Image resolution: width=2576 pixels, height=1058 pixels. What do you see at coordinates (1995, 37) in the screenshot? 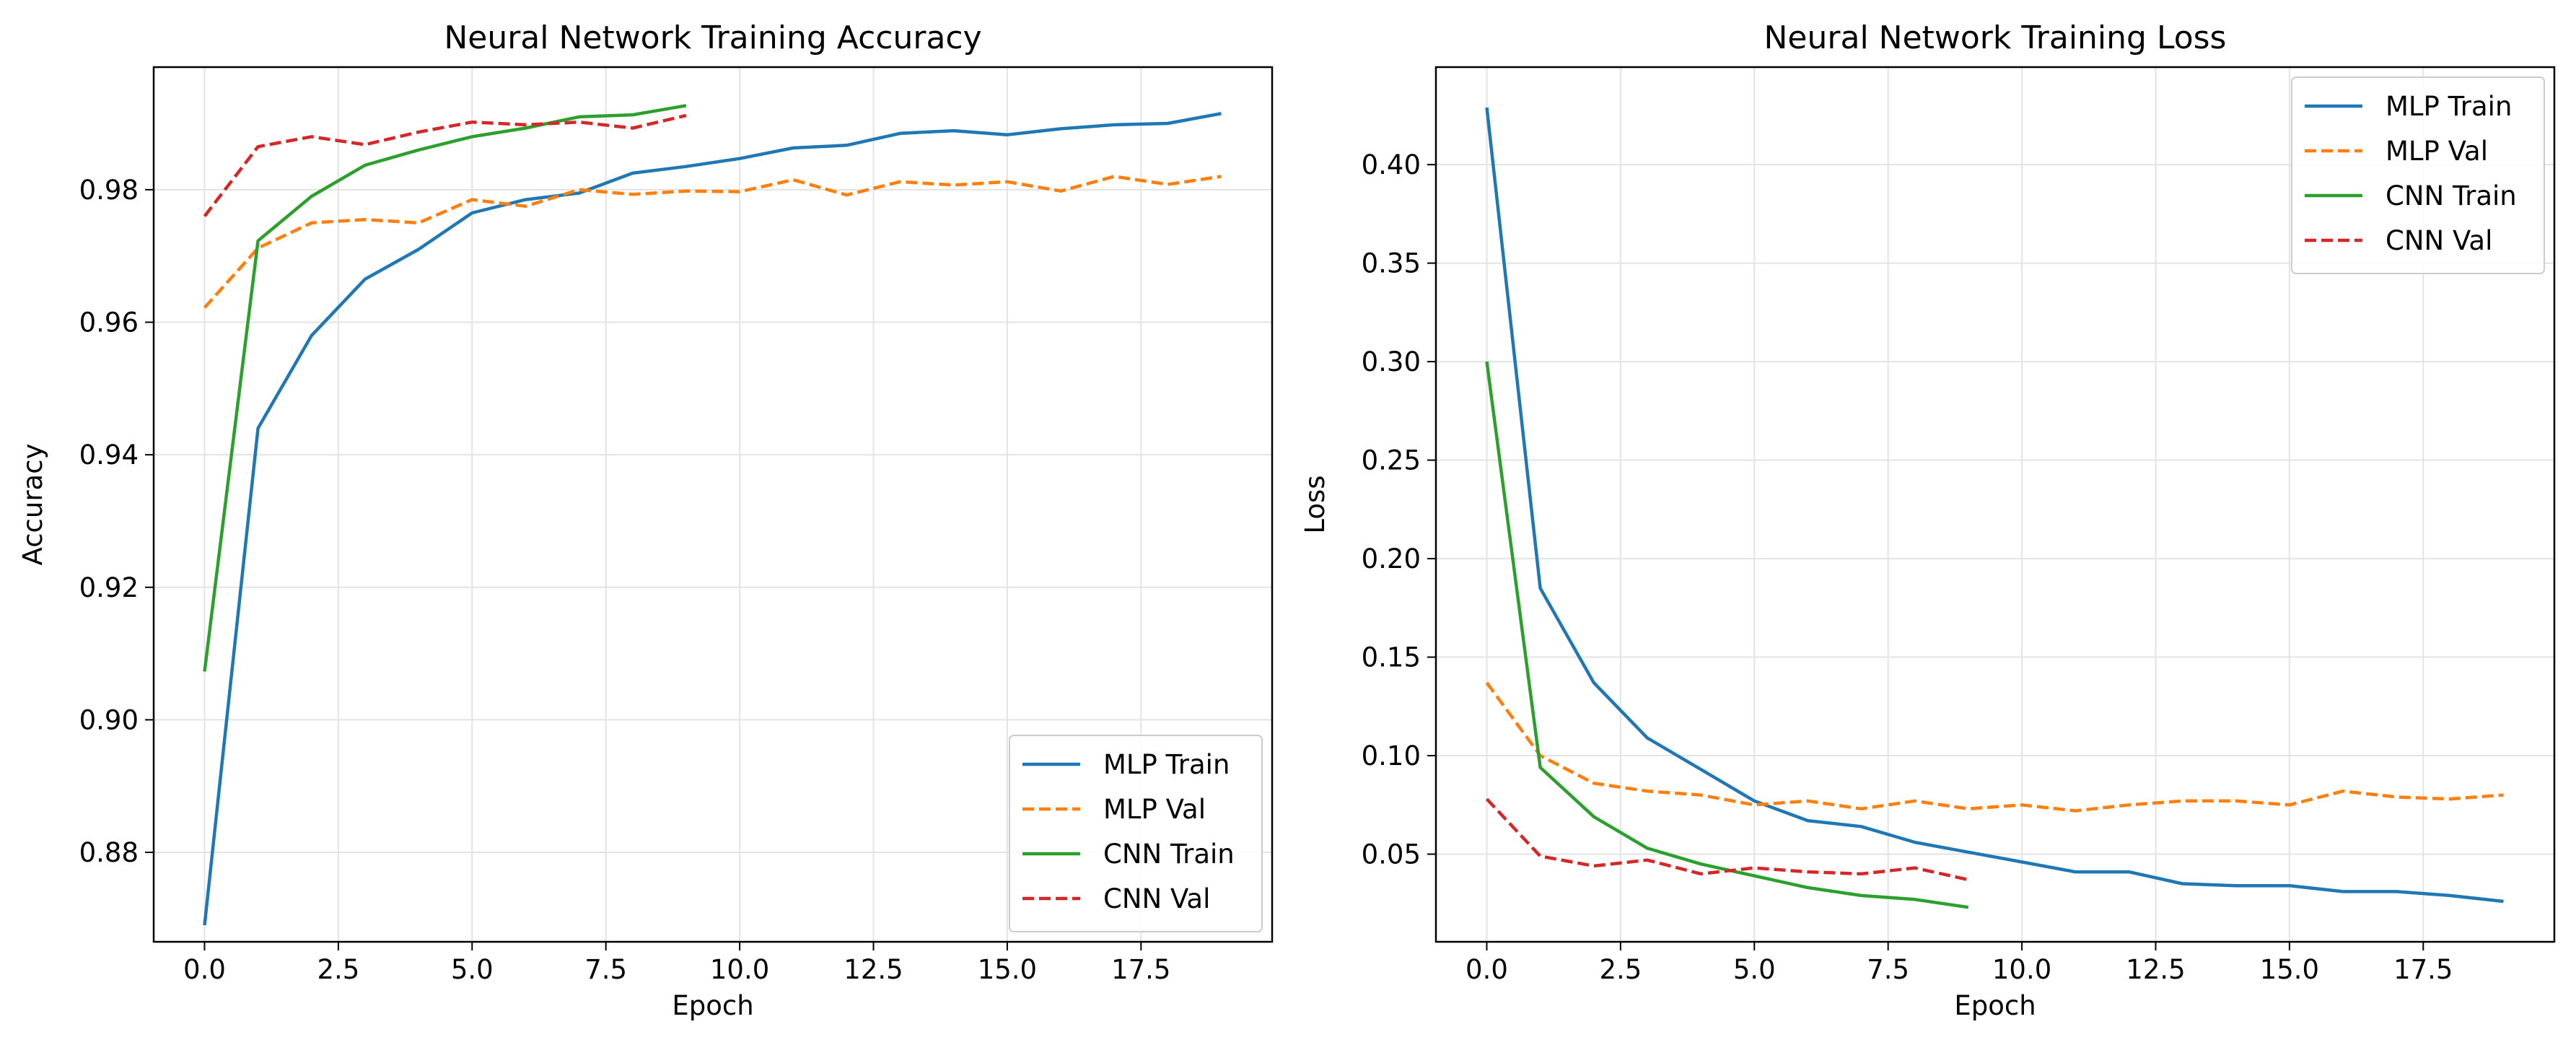
I see `loss-chart-title: Neural Network Training Loss` at bounding box center [1995, 37].